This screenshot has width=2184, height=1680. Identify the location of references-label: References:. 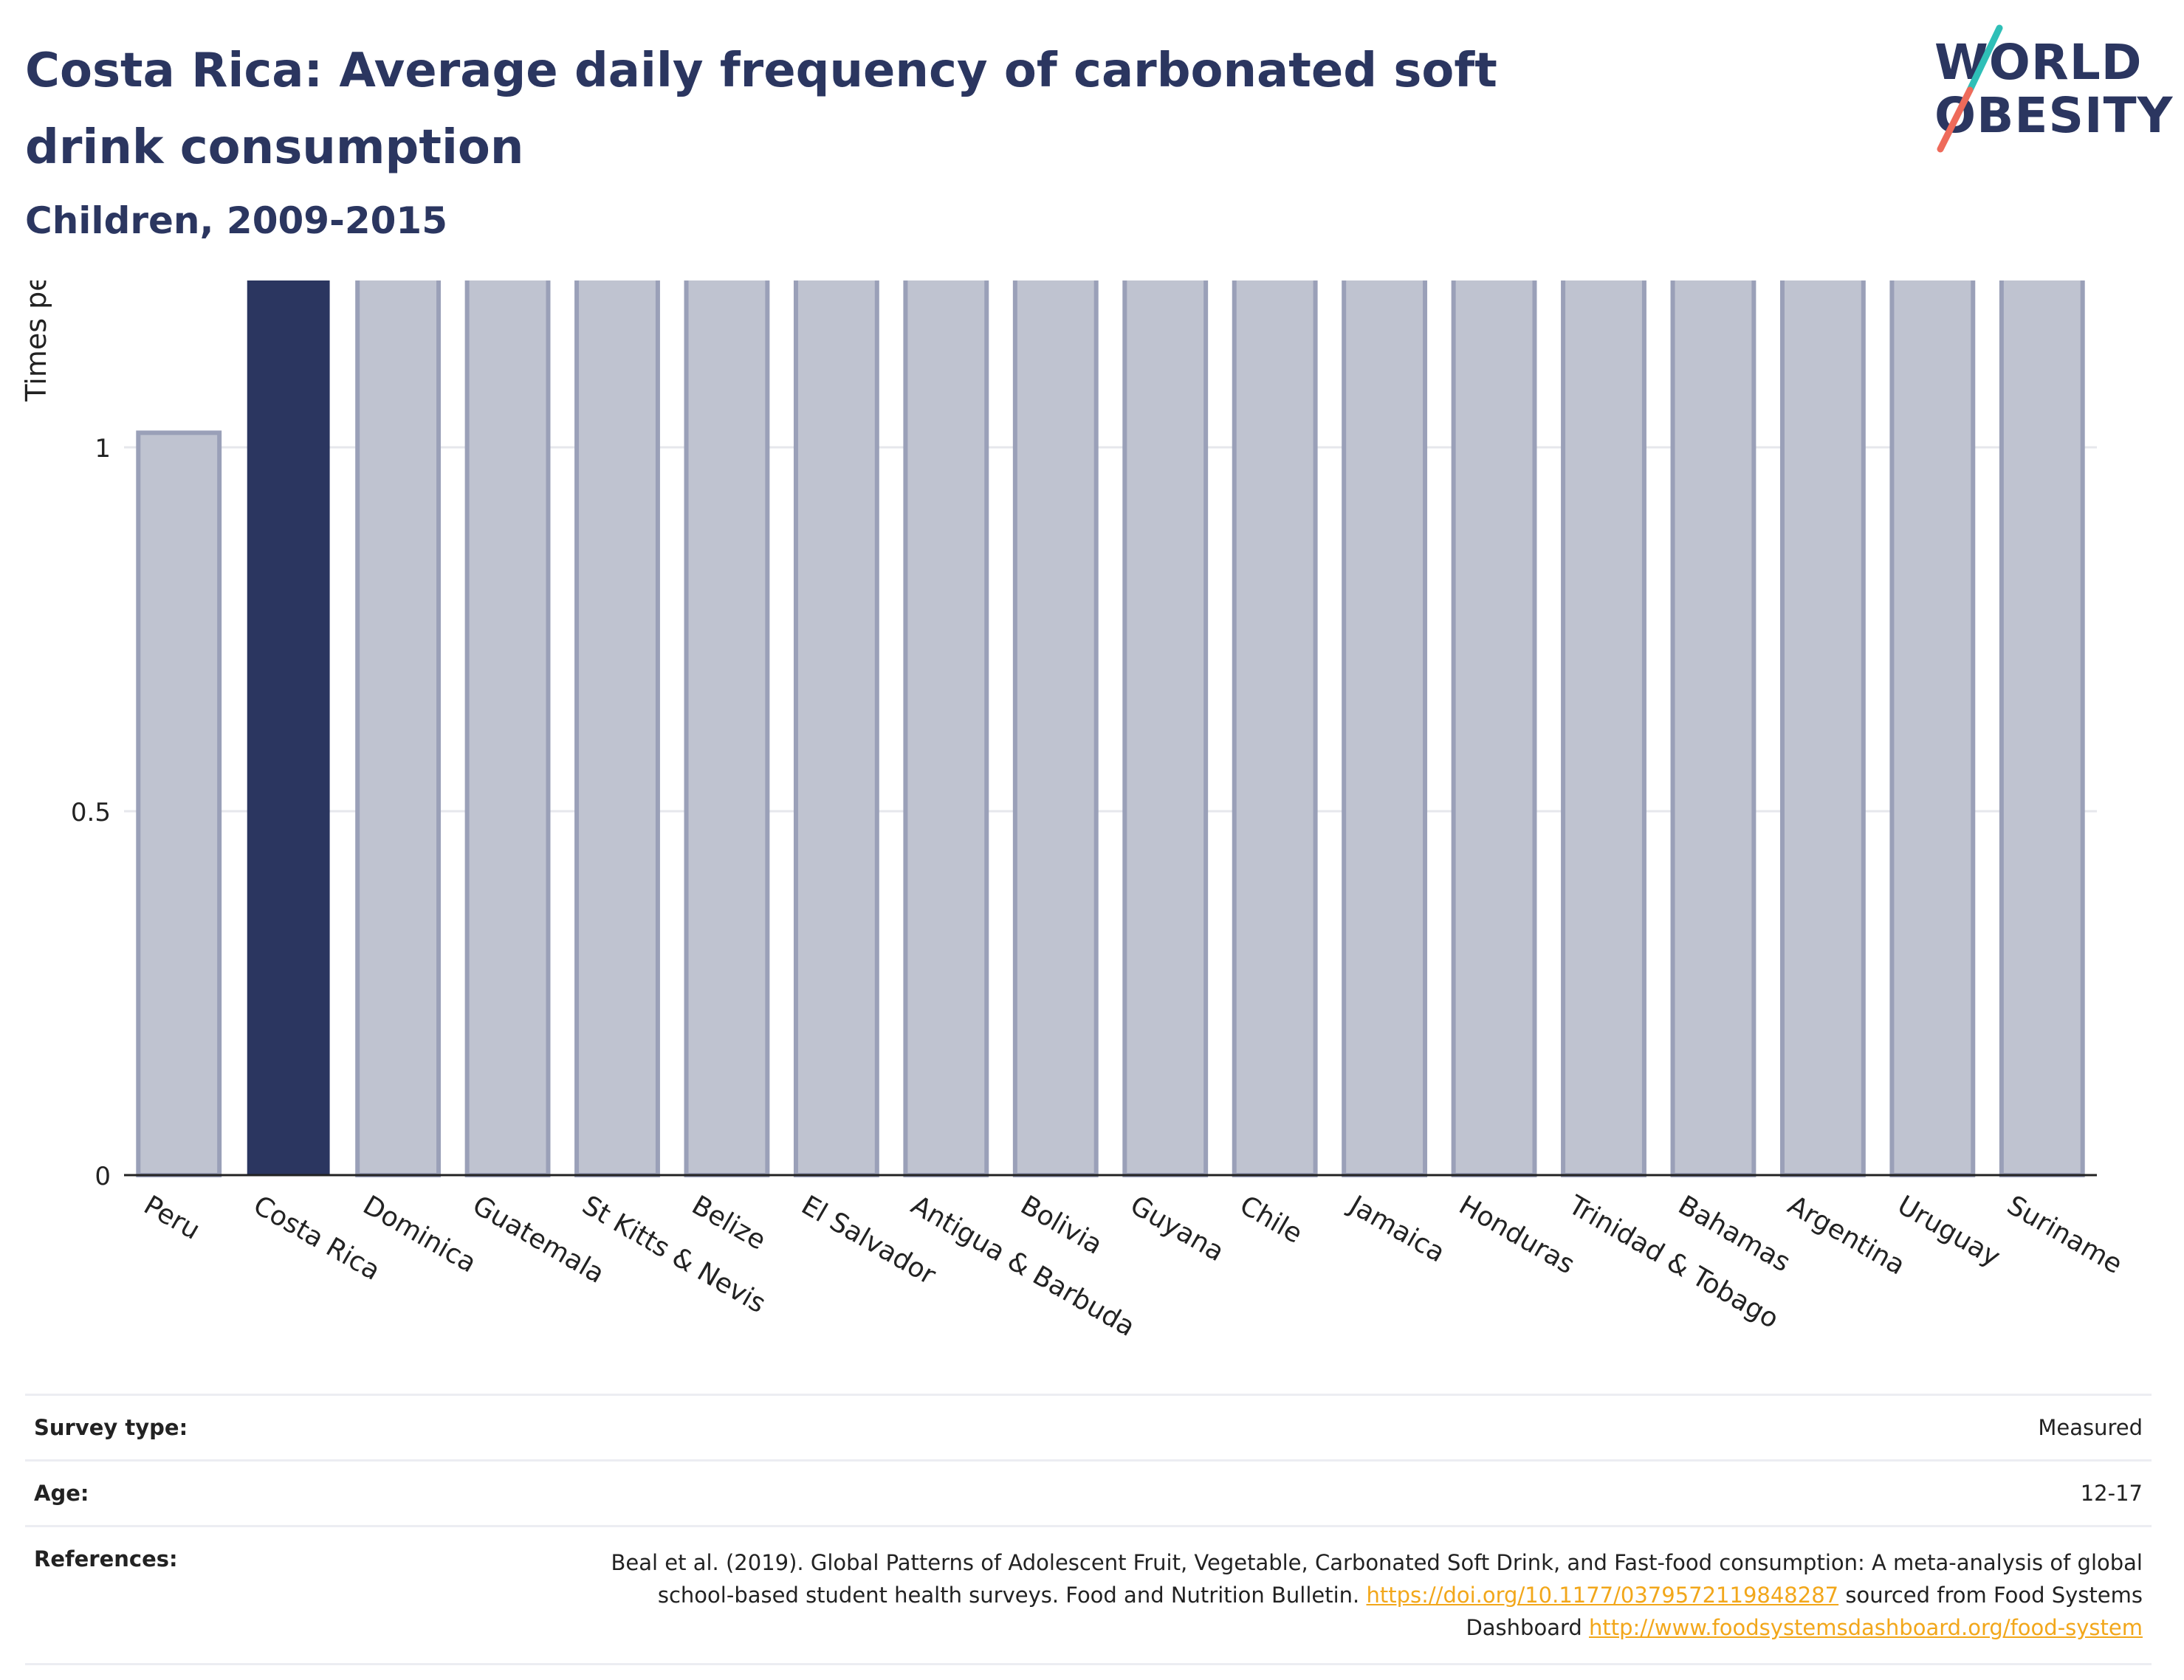
(106, 1558).